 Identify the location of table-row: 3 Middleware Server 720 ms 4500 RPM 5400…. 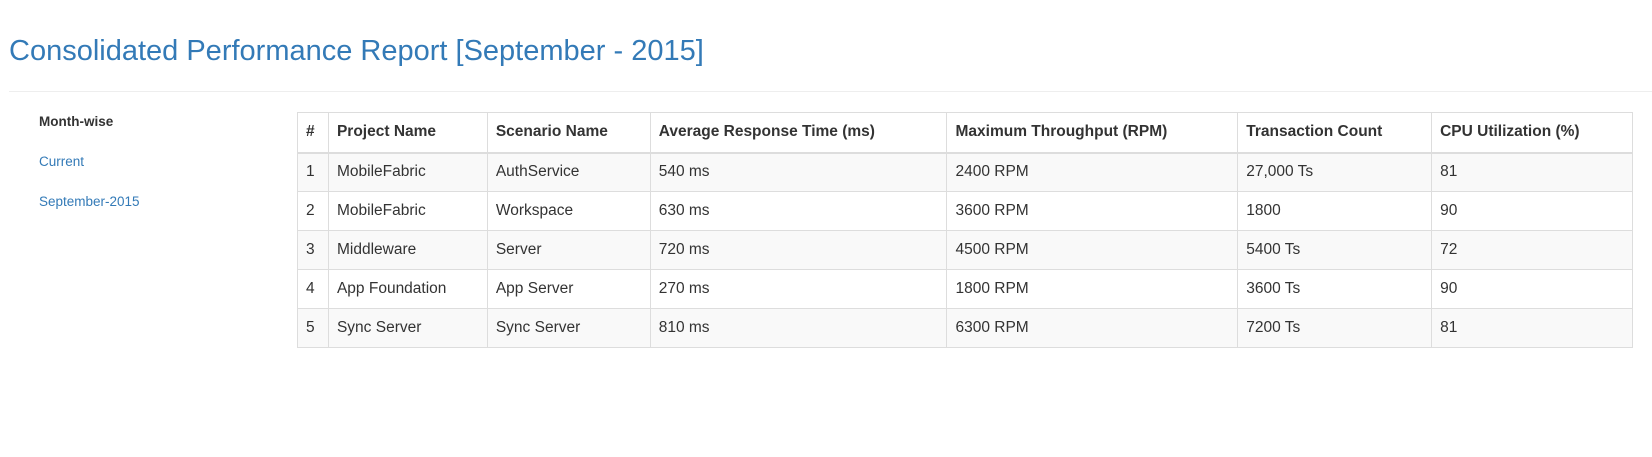
(965, 250).